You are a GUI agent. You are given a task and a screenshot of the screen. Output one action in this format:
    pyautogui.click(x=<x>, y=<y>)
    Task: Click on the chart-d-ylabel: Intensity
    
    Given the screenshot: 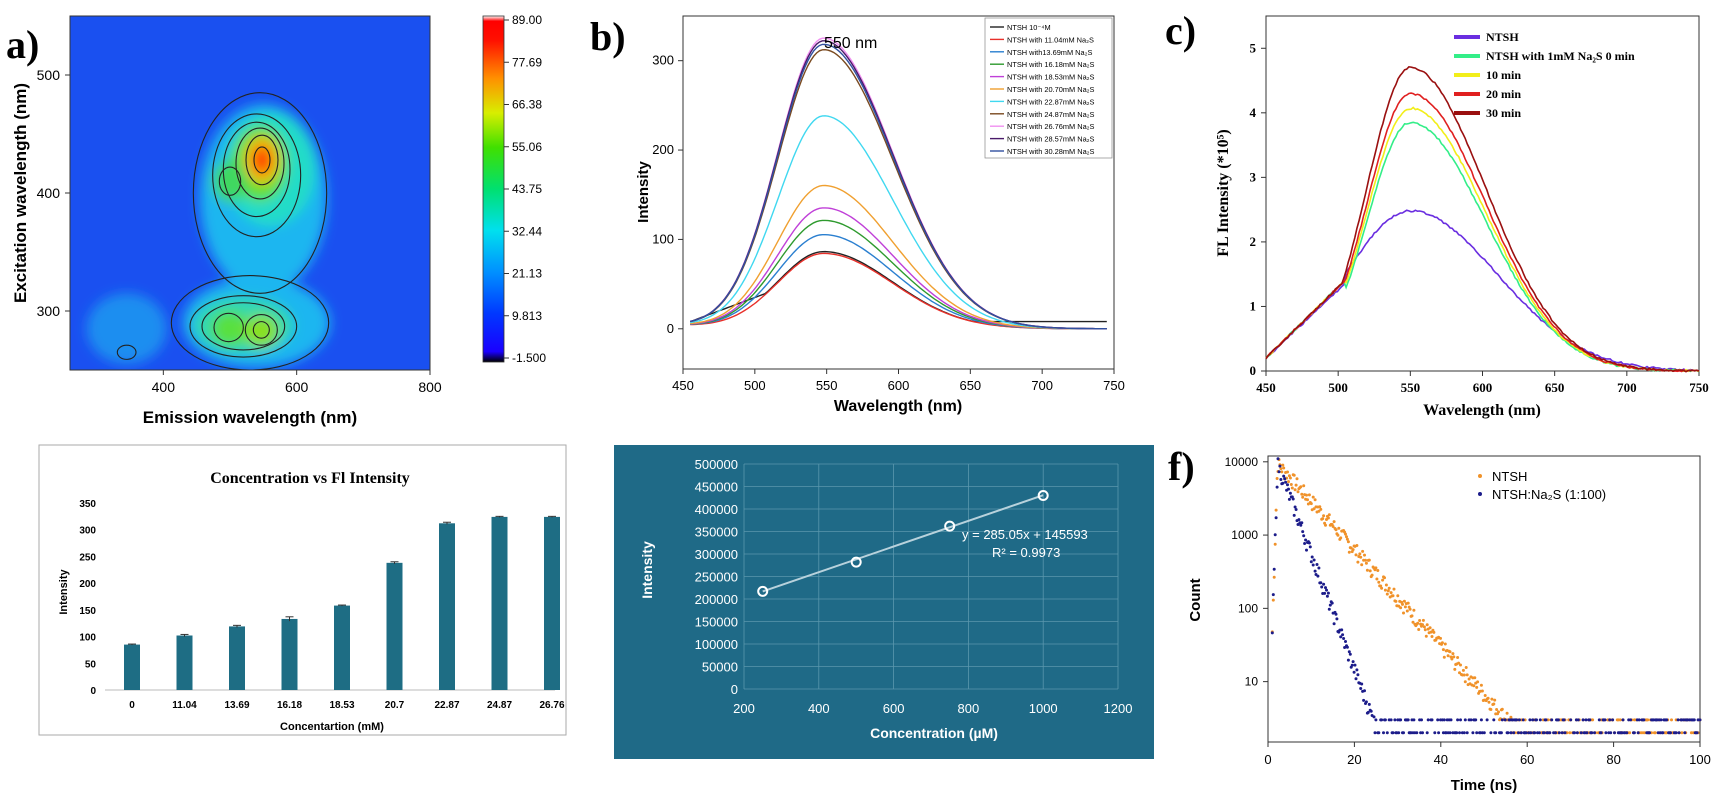 What is the action you would take?
    pyautogui.click(x=64, y=592)
    